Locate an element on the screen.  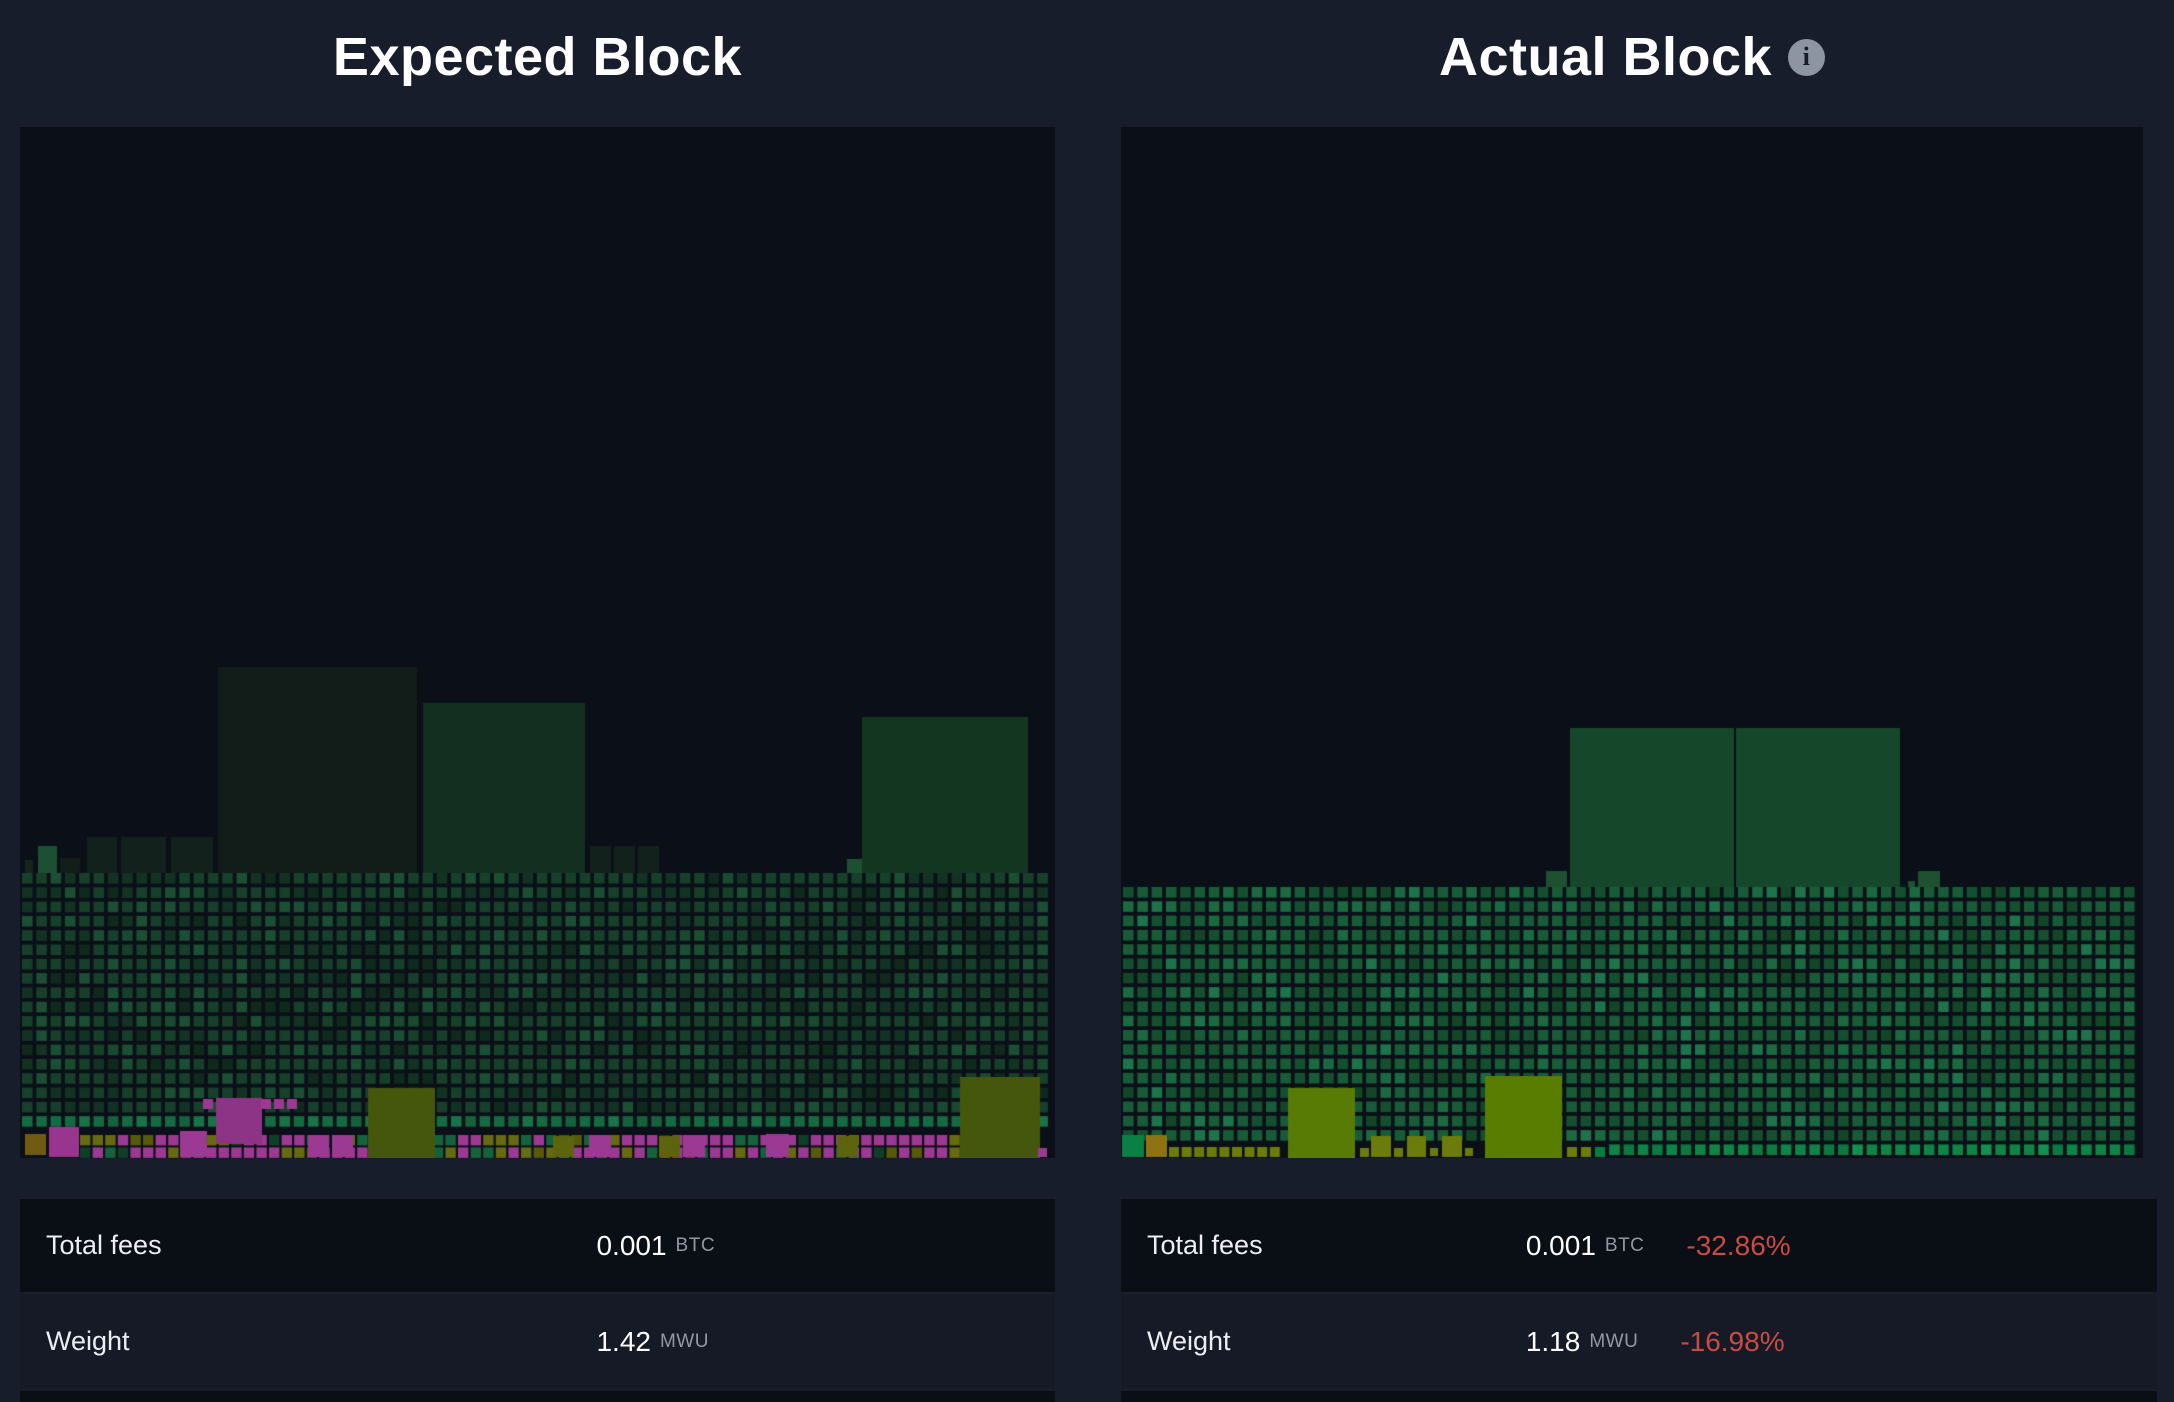
expected-total-fees-row: Total fees 0.001 BTC is located at coordinates (537, 1245).